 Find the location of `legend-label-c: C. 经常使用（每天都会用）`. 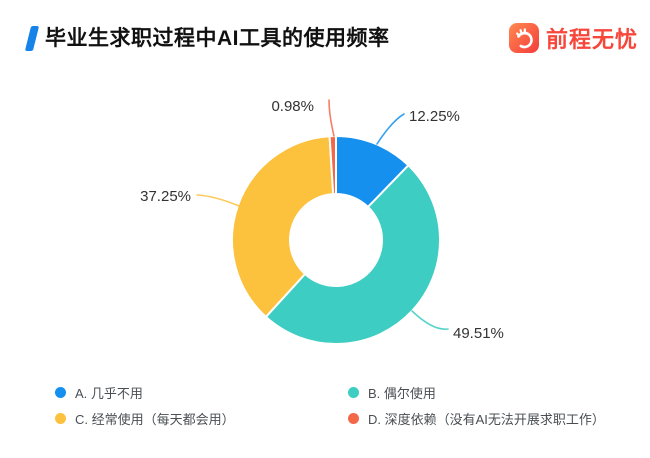

legend-label-c: C. 经常使用（每天都会用） is located at coordinates (155, 419).